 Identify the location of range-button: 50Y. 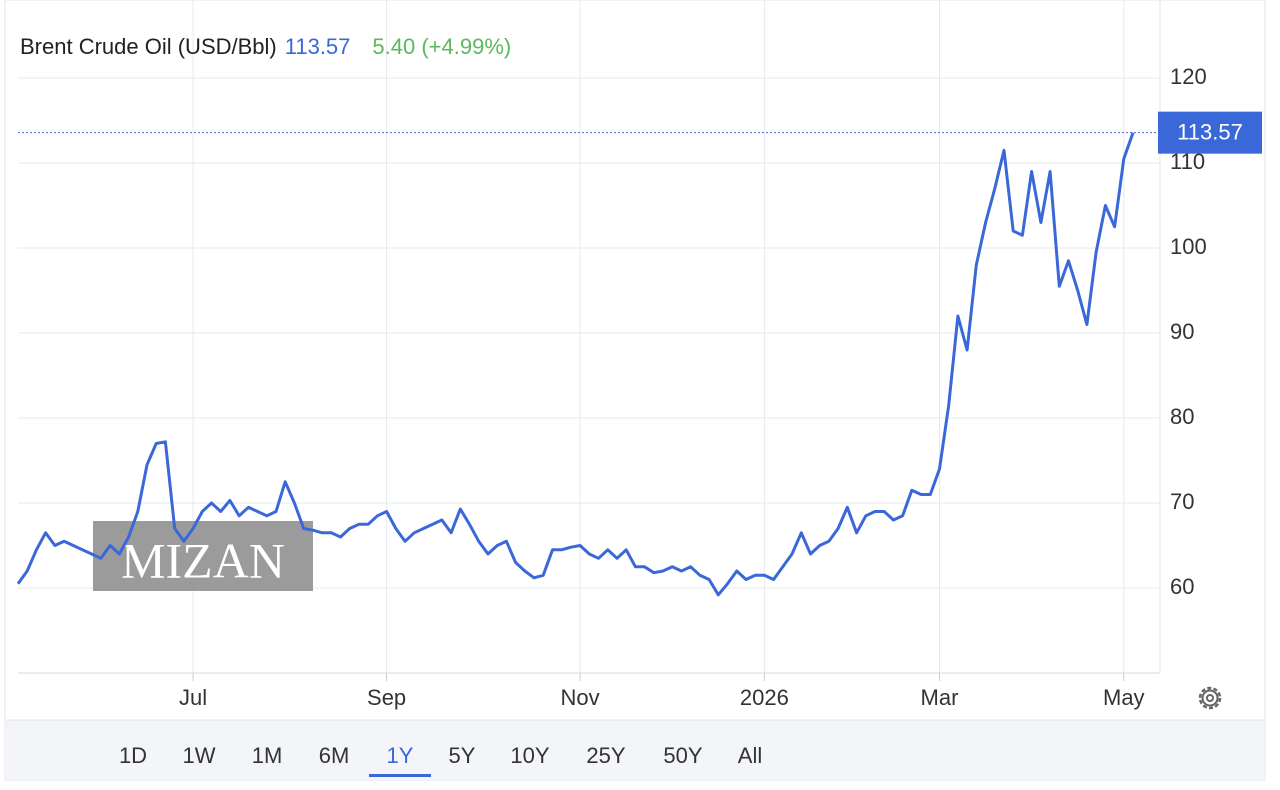
(682, 755).